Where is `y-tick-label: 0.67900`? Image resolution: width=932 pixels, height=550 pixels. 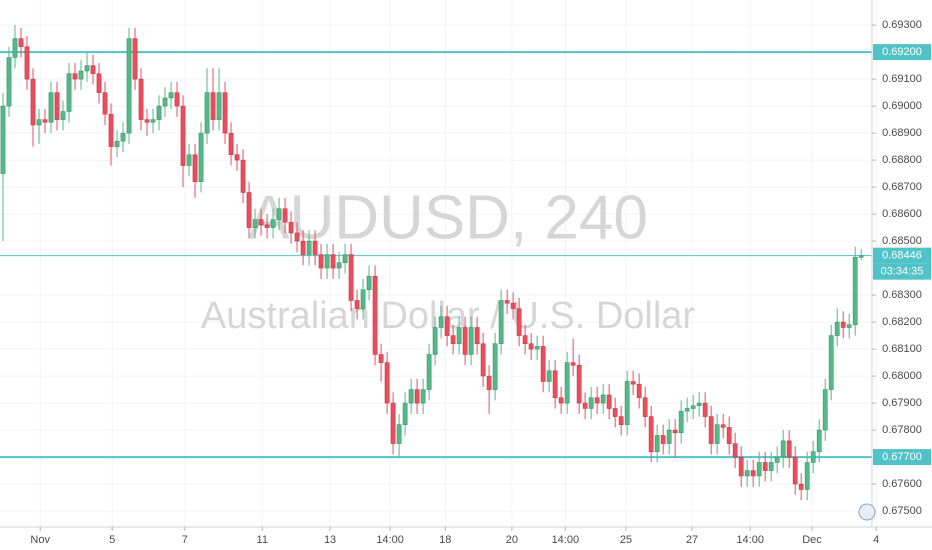
y-tick-label: 0.67900 is located at coordinates (902, 403).